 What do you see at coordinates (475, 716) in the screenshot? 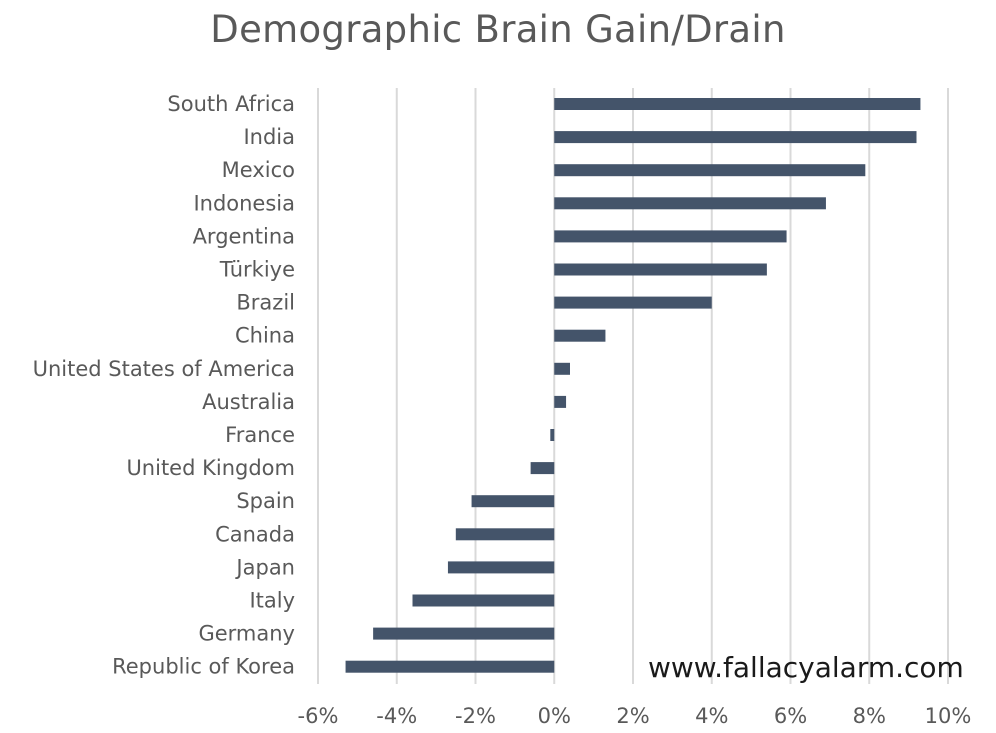
I see `x-tick-label: -2%` at bounding box center [475, 716].